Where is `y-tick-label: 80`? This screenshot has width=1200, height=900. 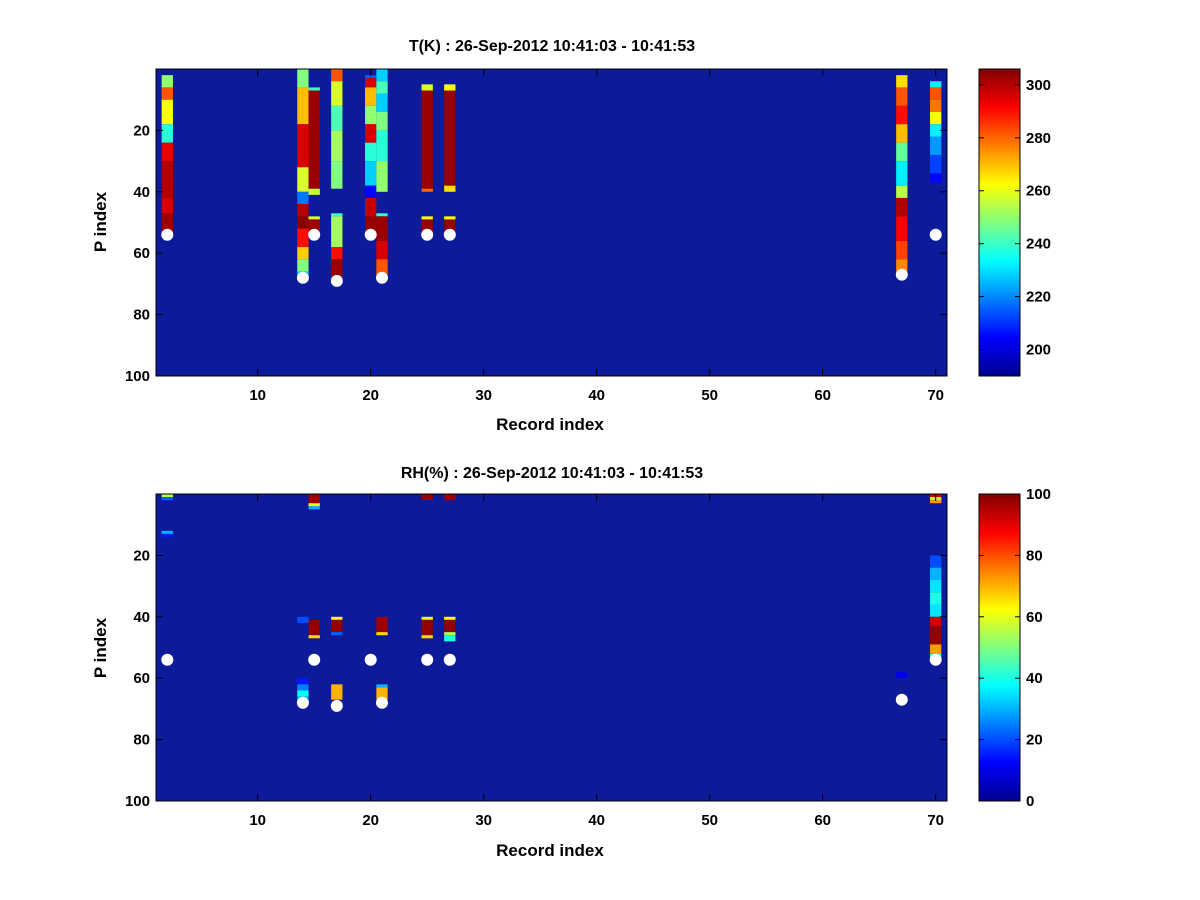
y-tick-label: 80 is located at coordinates (141, 315).